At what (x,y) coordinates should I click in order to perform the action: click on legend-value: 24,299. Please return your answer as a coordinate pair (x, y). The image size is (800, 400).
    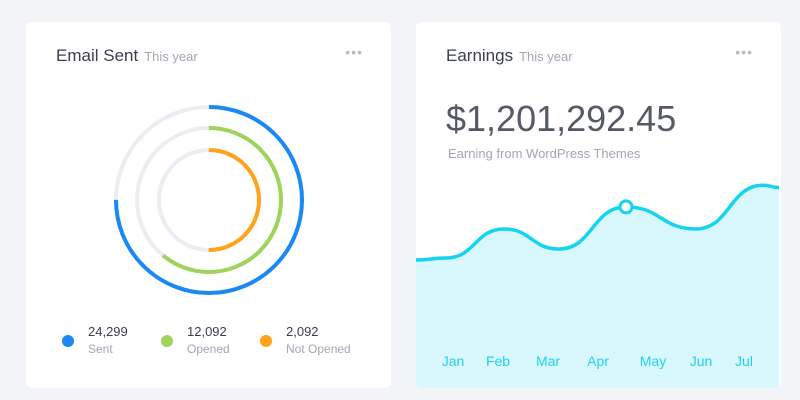
    Looking at the image, I should click on (108, 331).